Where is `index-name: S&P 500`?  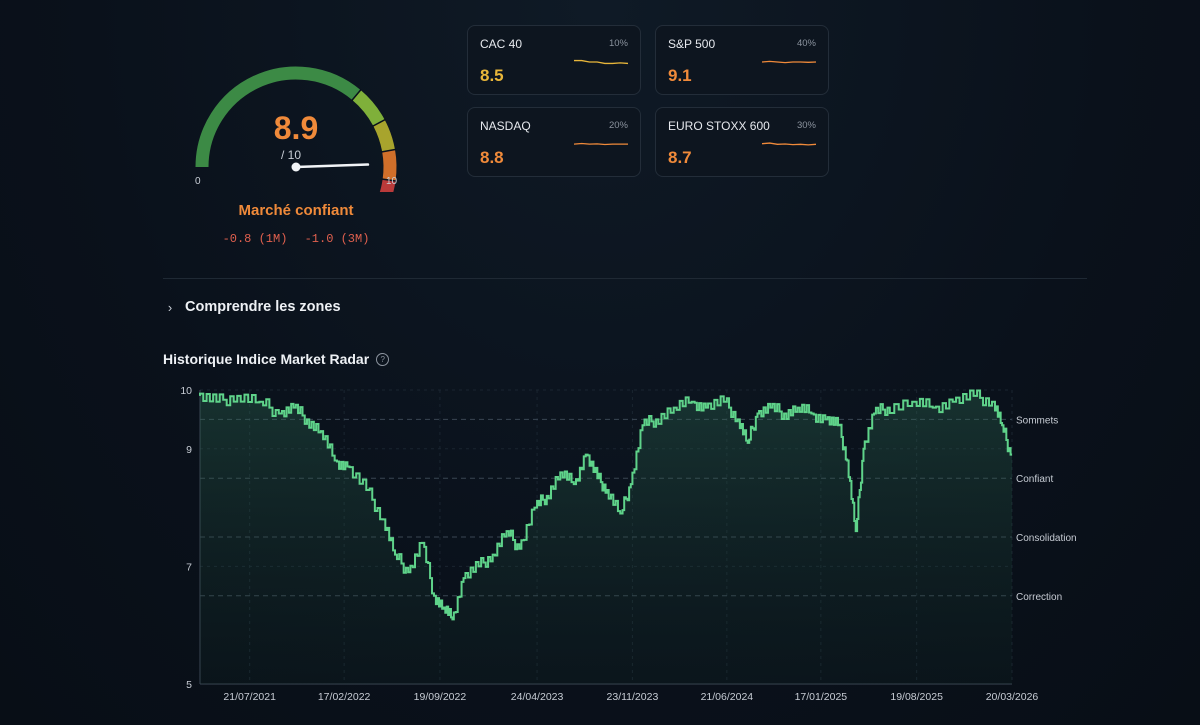 index-name: S&P 500 is located at coordinates (692, 44).